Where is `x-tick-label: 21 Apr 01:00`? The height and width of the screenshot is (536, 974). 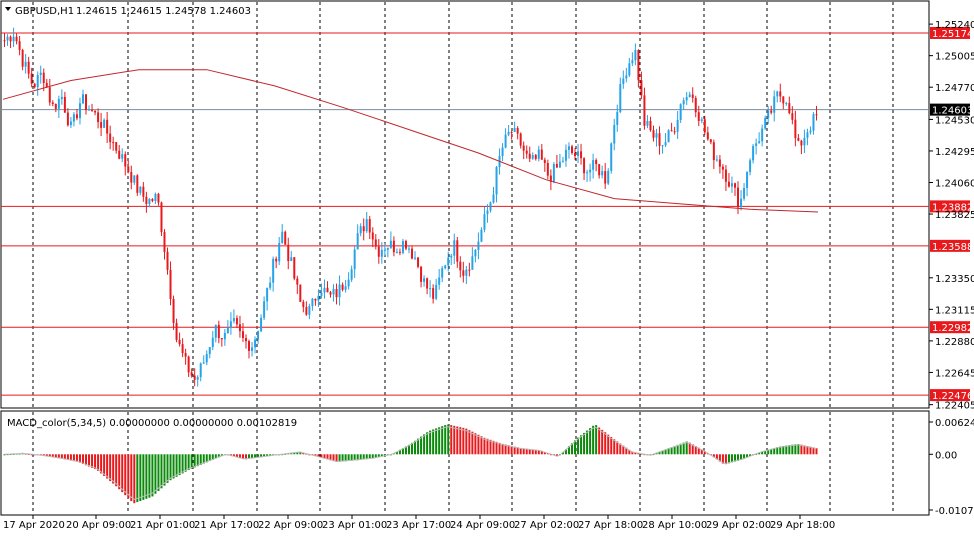
x-tick-label: 21 Apr 01:00 is located at coordinates (162, 525).